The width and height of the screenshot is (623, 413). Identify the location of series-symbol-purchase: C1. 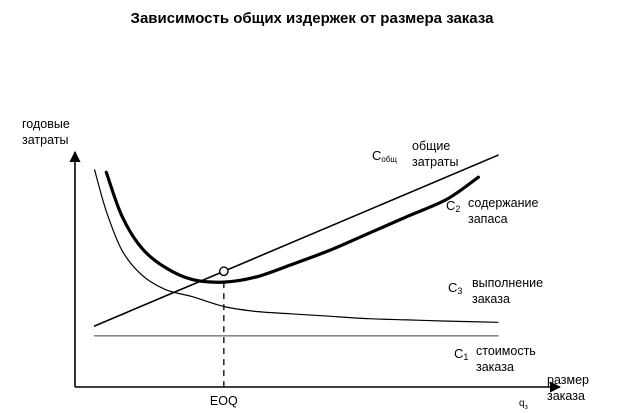
(461, 354).